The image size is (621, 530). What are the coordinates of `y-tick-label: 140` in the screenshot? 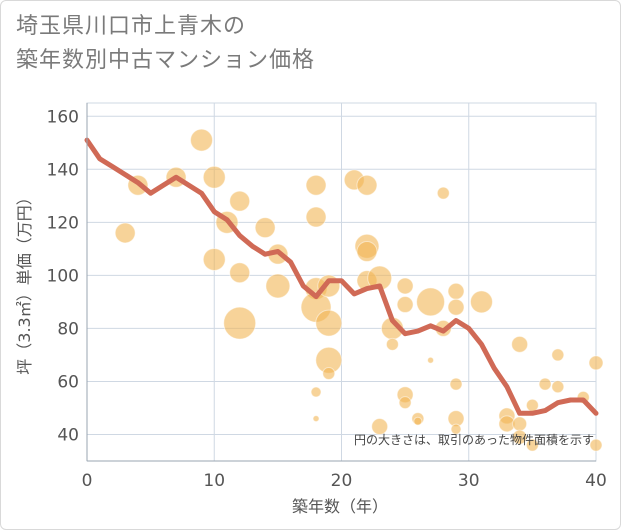 It's located at (63, 170).